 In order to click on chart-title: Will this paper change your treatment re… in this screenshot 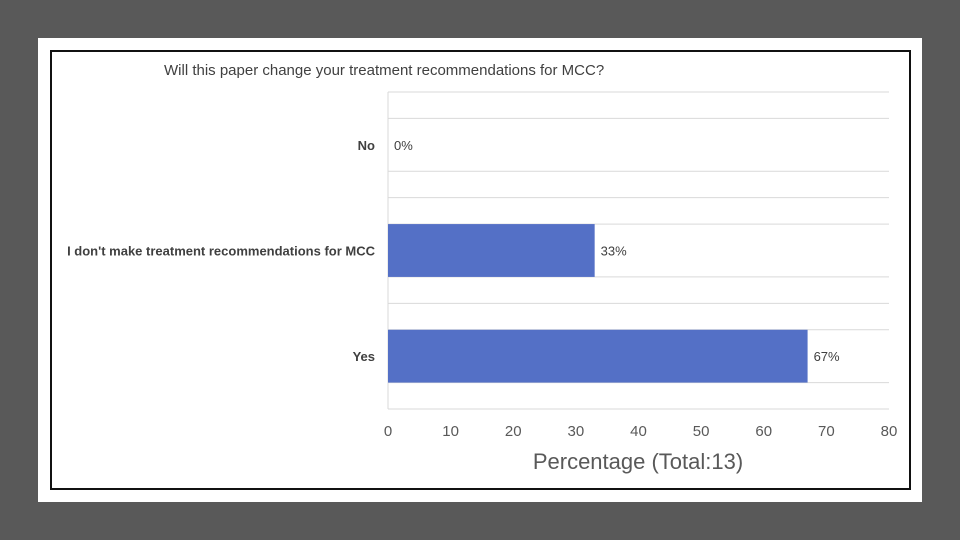, I will do `click(384, 70)`.